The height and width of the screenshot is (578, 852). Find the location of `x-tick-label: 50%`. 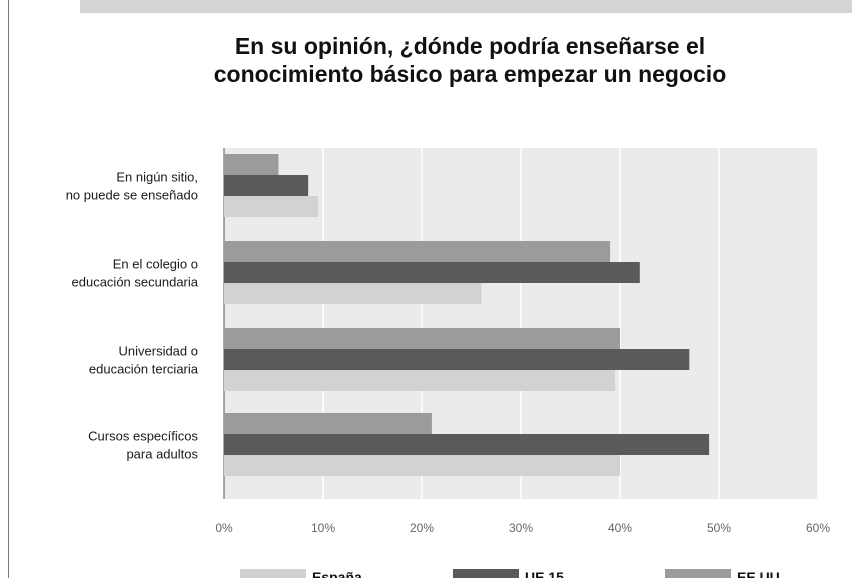

x-tick-label: 50% is located at coordinates (719, 528).